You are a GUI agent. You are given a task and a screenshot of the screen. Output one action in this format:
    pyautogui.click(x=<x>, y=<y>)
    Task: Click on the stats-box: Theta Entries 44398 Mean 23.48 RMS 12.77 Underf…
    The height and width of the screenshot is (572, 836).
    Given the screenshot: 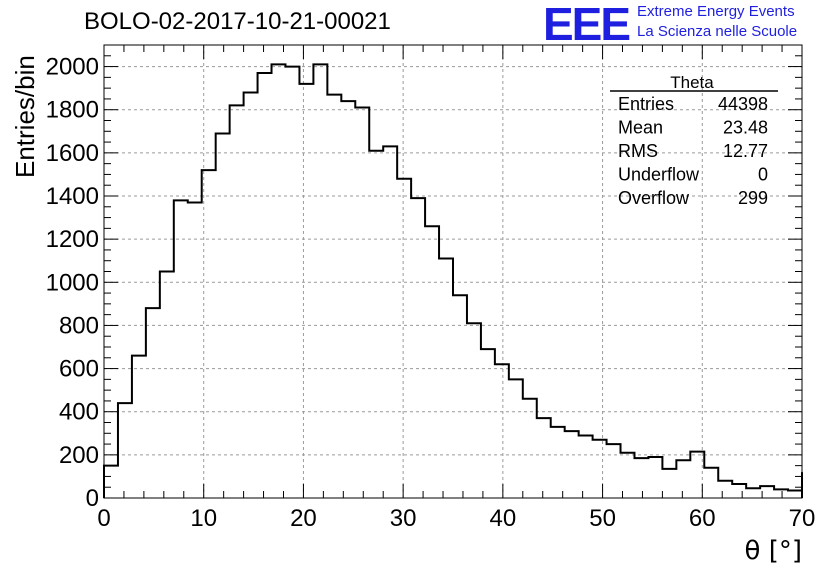 What is the action you would take?
    pyautogui.click(x=694, y=140)
    